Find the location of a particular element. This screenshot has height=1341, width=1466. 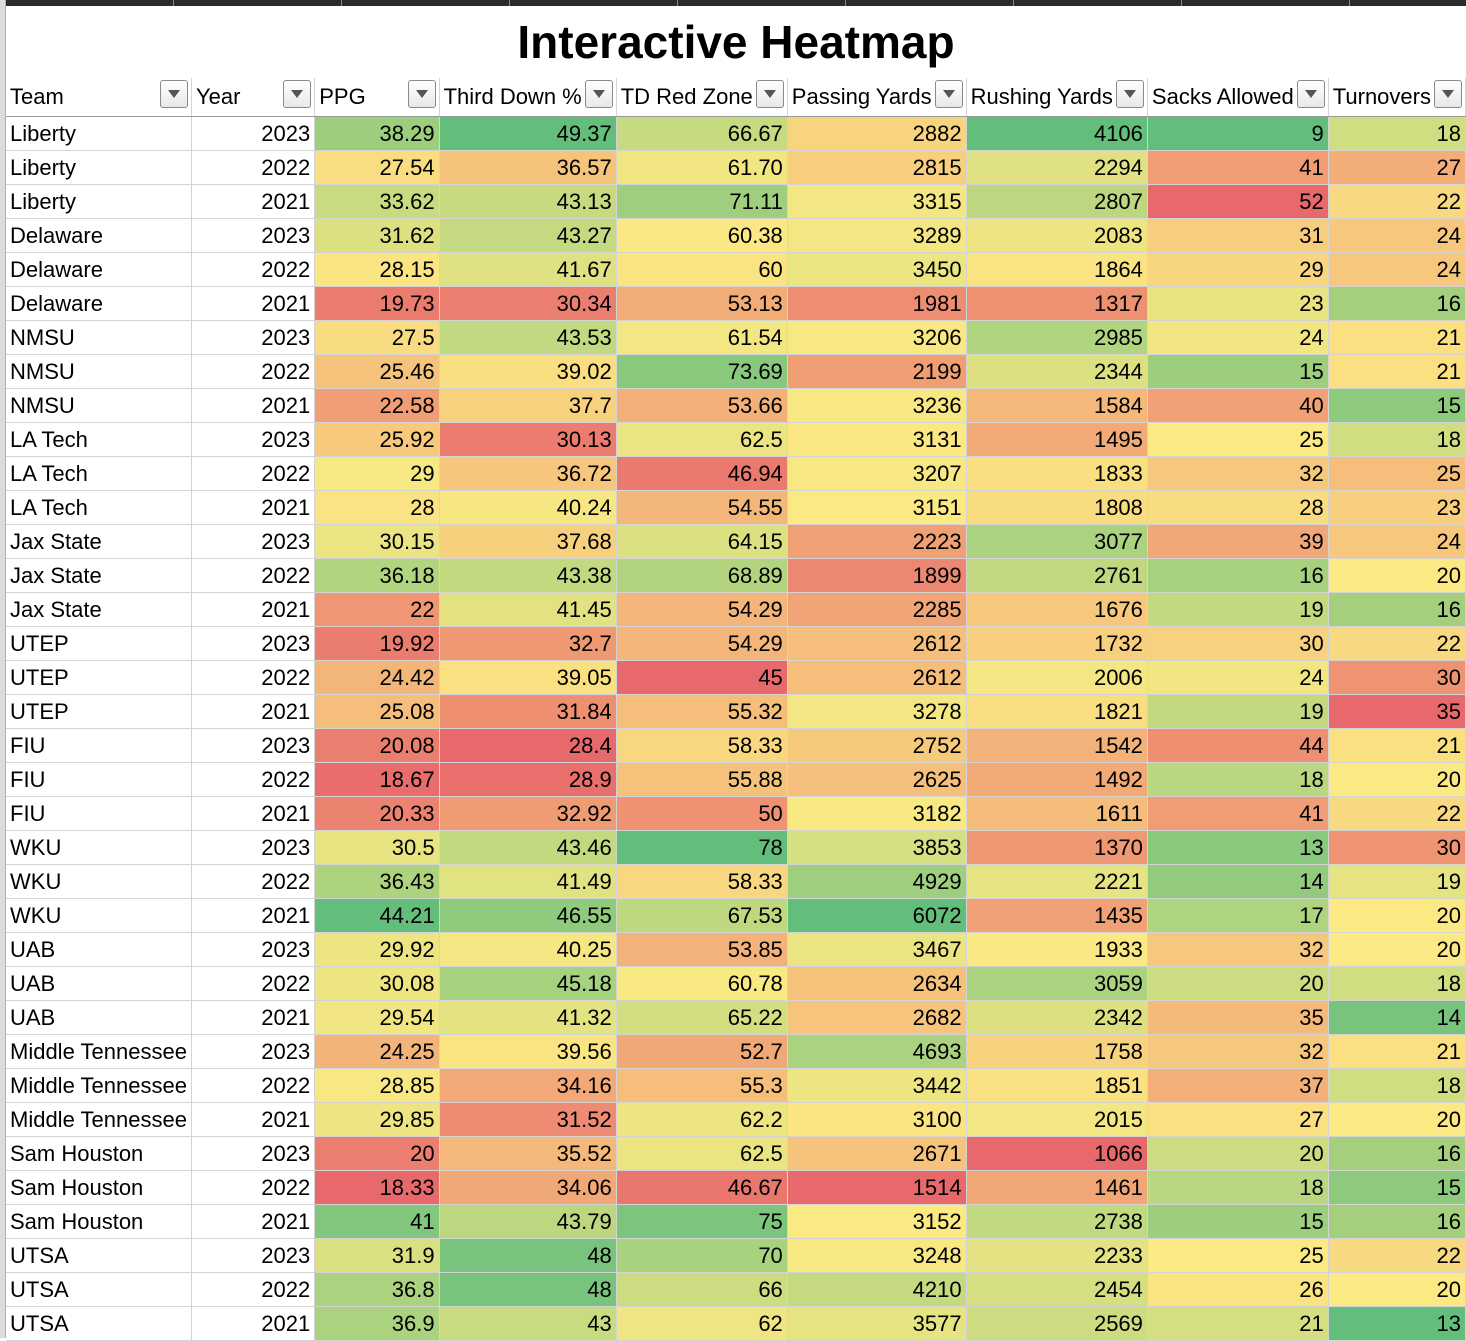

cell-sacks_allowed: 27 is located at coordinates (1238, 1119).